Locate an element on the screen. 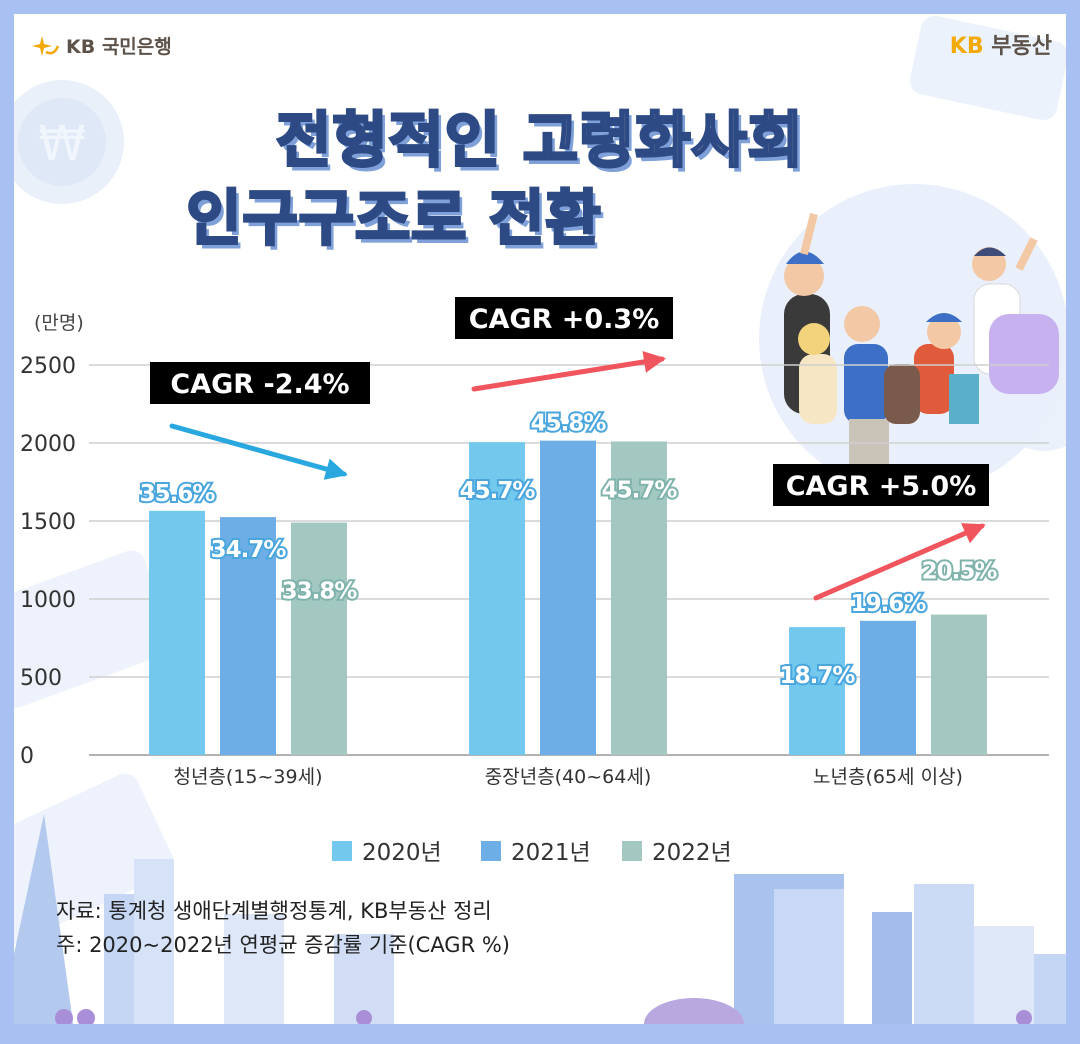  coin-icon: ₩ is located at coordinates (69, 142).